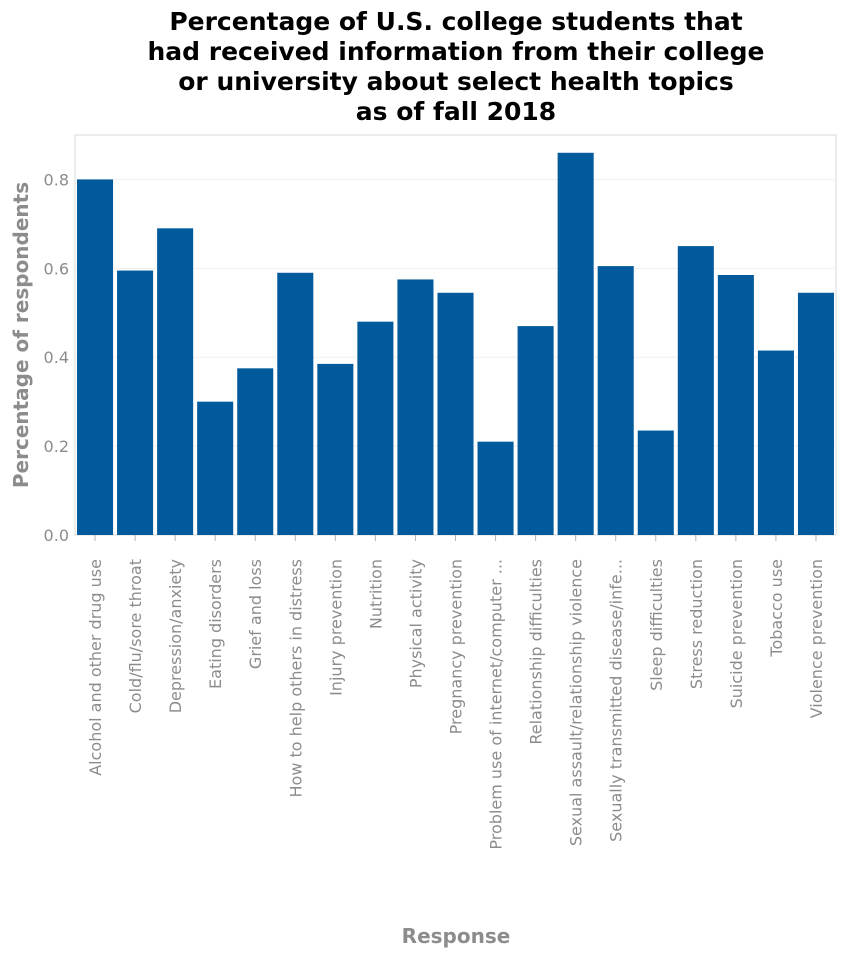  Describe the element at coordinates (295, 678) in the screenshot. I see `x-tick-label: How to help others in distress` at that location.